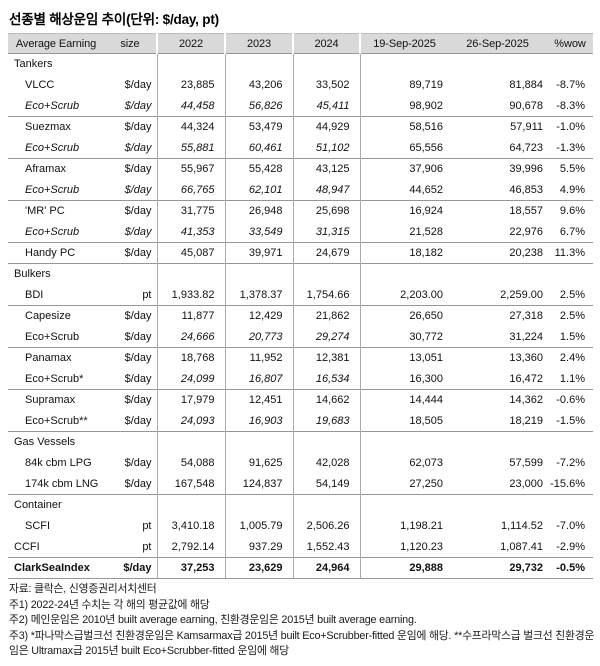 The width and height of the screenshot is (600, 666). Describe the element at coordinates (497, 169) in the screenshot. I see `value-cell: 39,996` at that location.